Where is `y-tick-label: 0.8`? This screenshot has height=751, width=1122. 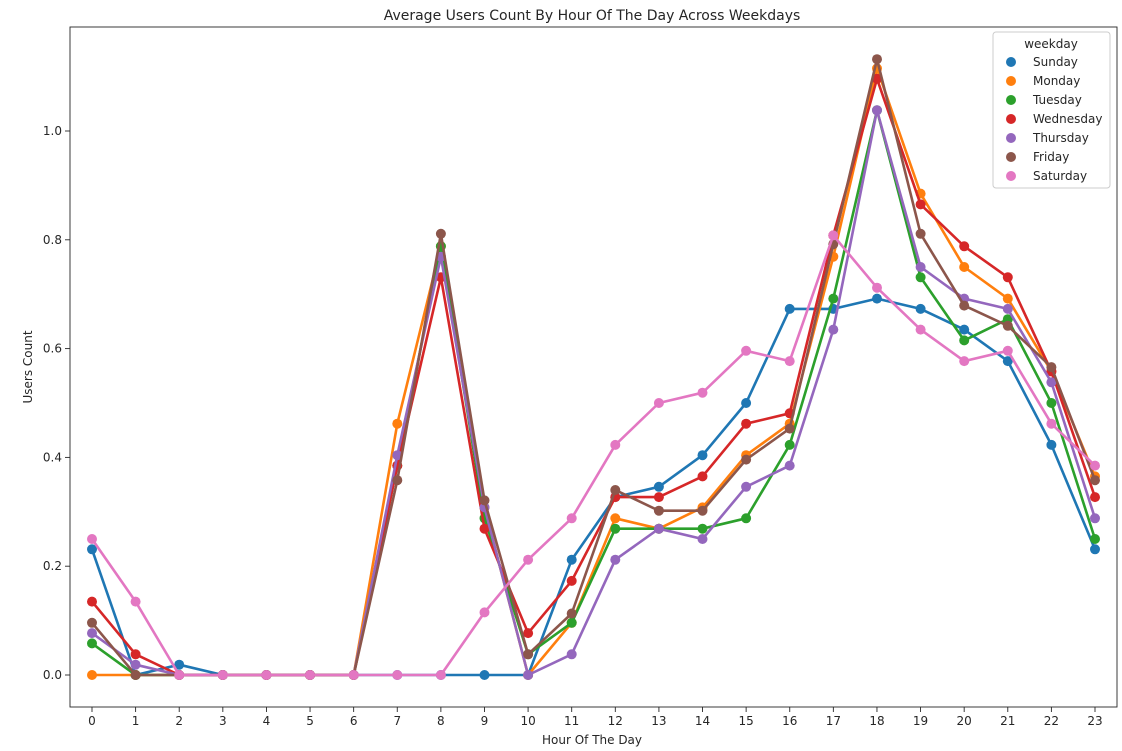 y-tick-label: 0.8 is located at coordinates (52, 240).